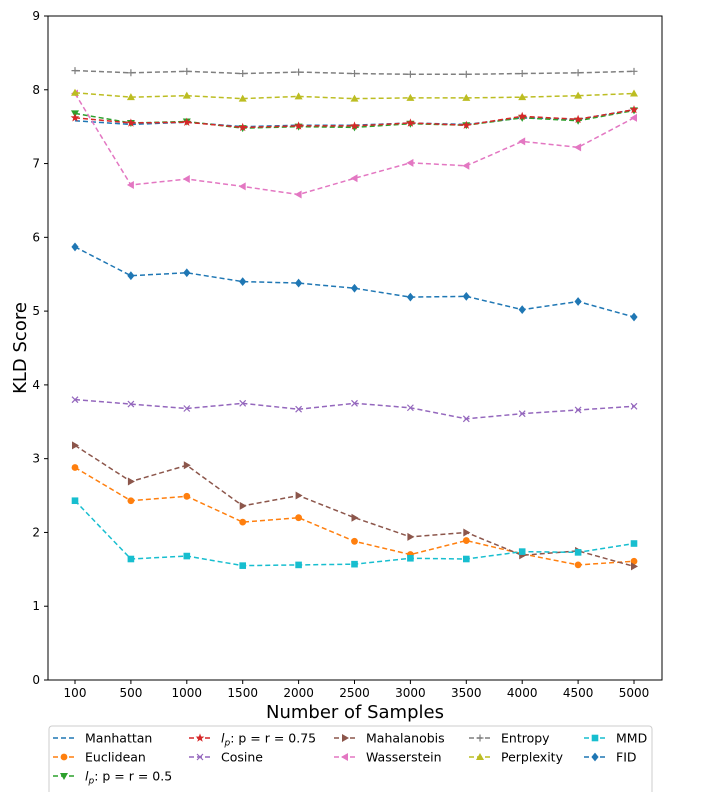 The image size is (720, 792). Describe the element at coordinates (36, 164) in the screenshot. I see `y-tick-label: 7` at that location.